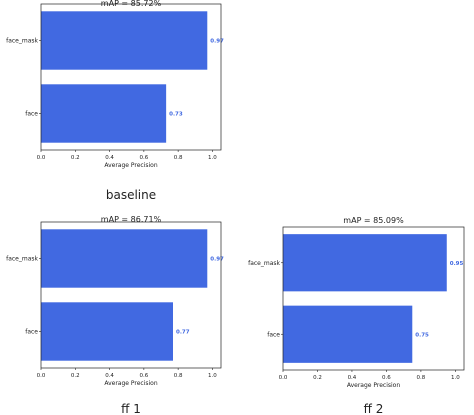  What do you see at coordinates (422, 335) in the screenshot?
I see `value-label-face: 0.75` at bounding box center [422, 335].